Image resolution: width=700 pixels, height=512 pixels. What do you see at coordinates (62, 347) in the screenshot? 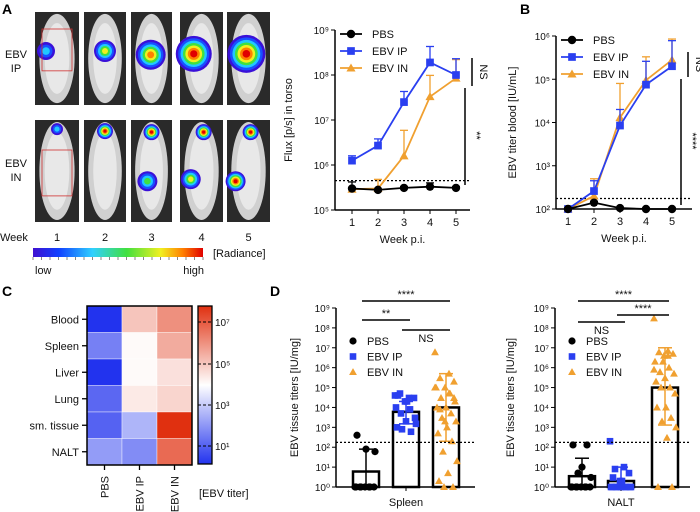
I see `row-label: Spleen` at bounding box center [62, 347].